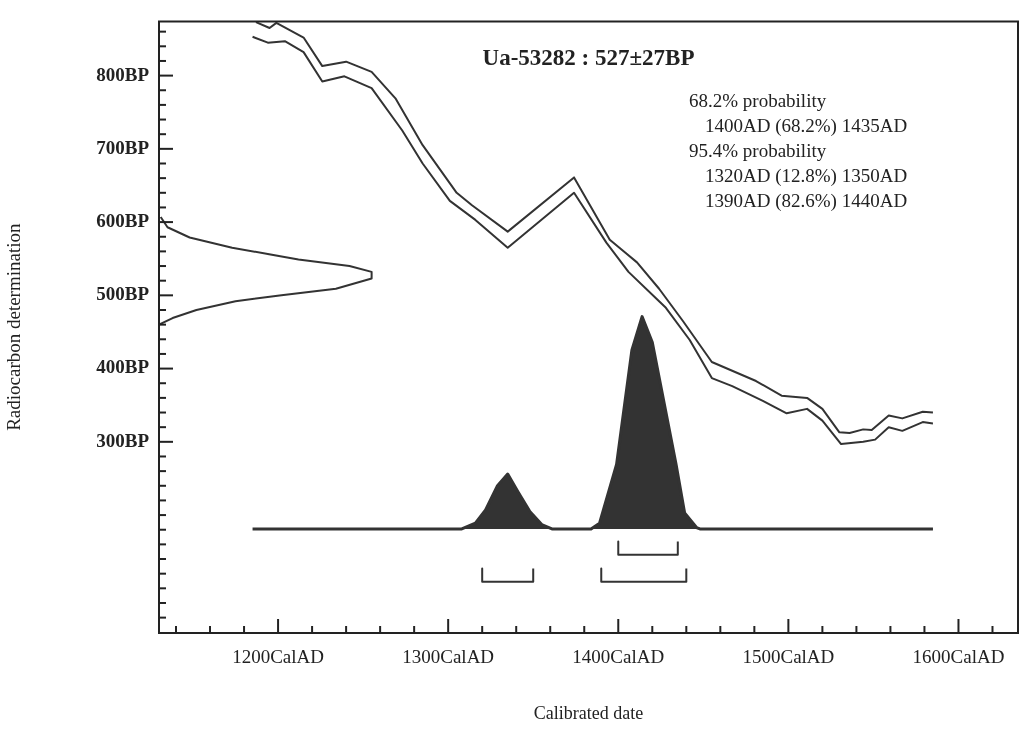  I want to click on x-tick-label: 1400CalAD, so click(618, 657).